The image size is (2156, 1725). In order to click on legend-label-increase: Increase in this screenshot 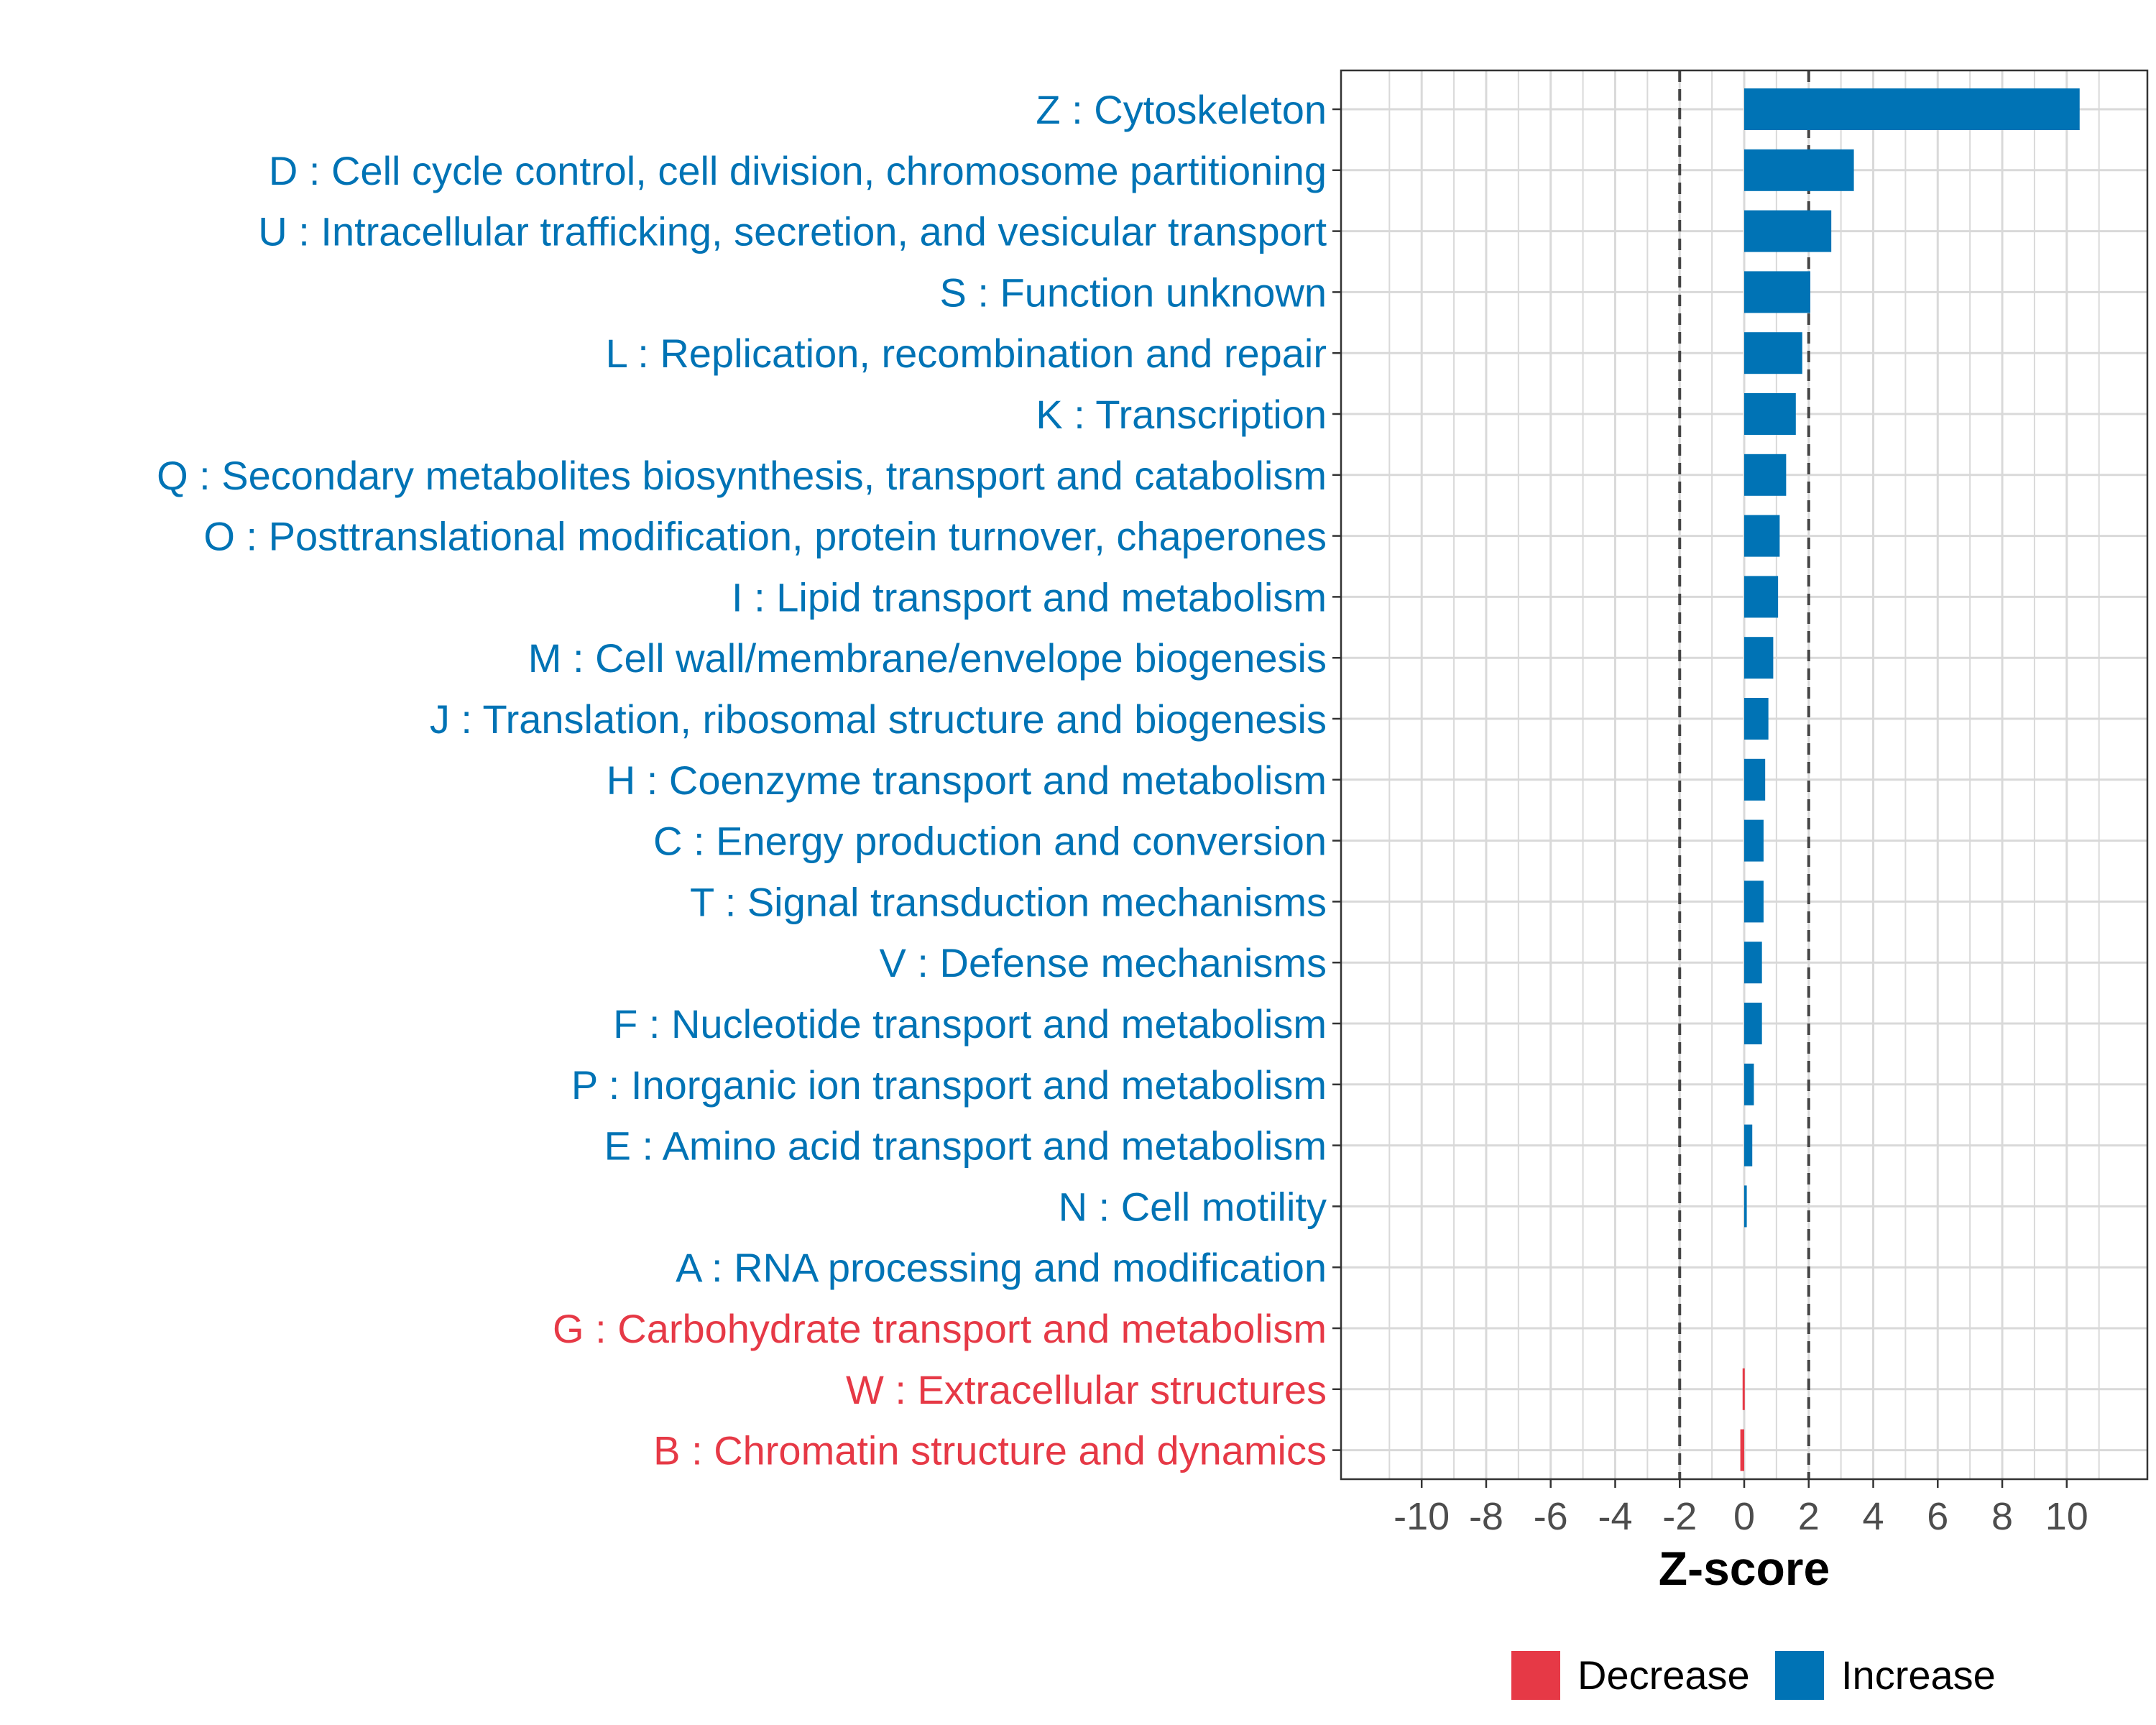, I will do `click(1918, 1675)`.